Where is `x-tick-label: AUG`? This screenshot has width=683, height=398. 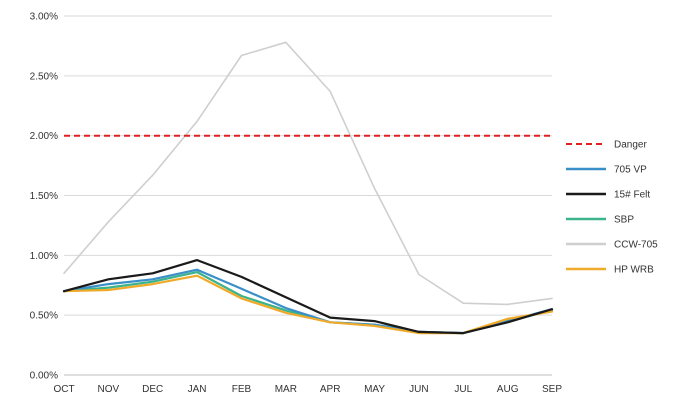
x-tick-label: AUG is located at coordinates (508, 389).